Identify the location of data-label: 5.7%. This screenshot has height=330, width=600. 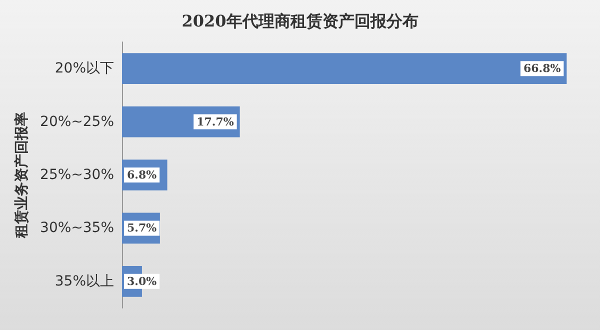
(142, 228).